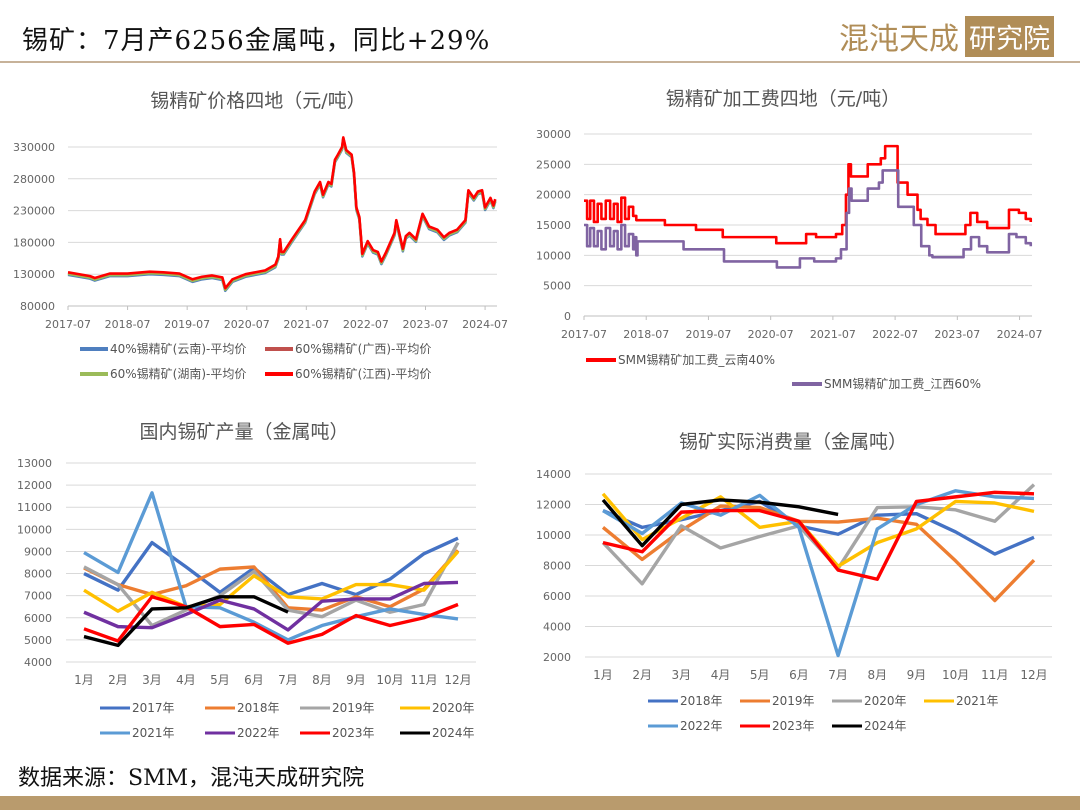  What do you see at coordinates (152, 680) in the screenshot?
I see `x-tick-label: 3月` at bounding box center [152, 680].